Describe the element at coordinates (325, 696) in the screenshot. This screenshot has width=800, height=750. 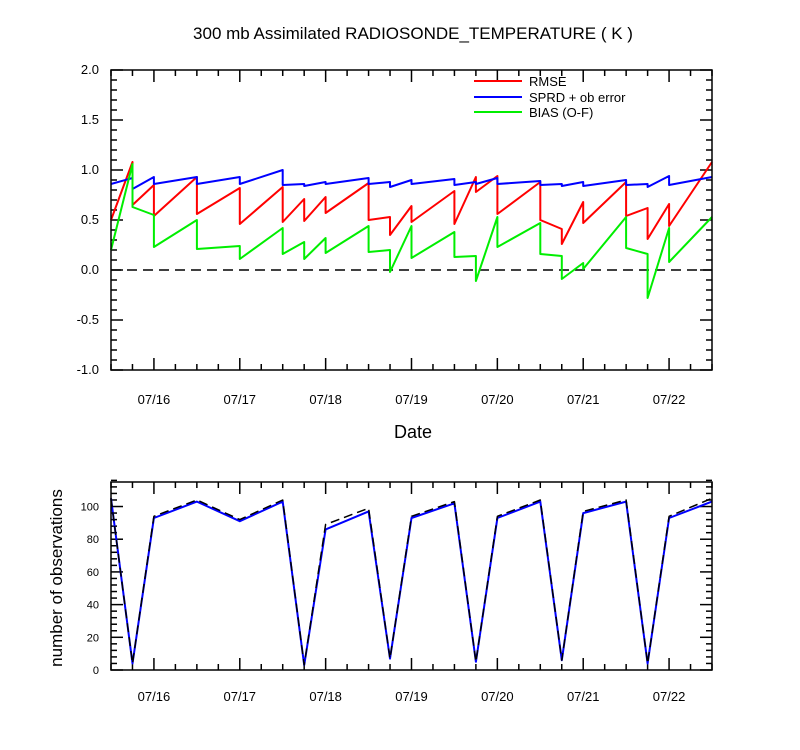
I see `bot-x-tick-label: 07/18` at that location.